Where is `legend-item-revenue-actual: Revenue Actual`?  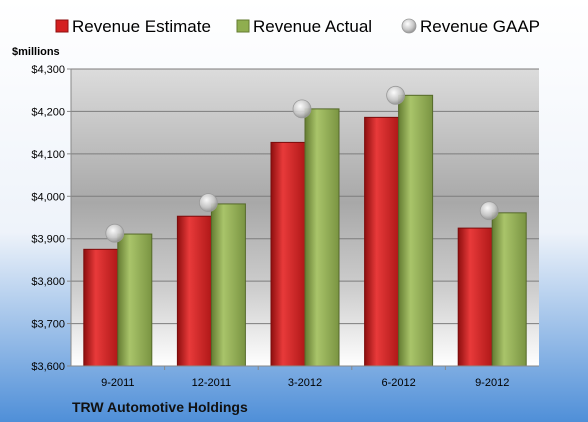 legend-item-revenue-actual: Revenue Actual is located at coordinates (304, 26).